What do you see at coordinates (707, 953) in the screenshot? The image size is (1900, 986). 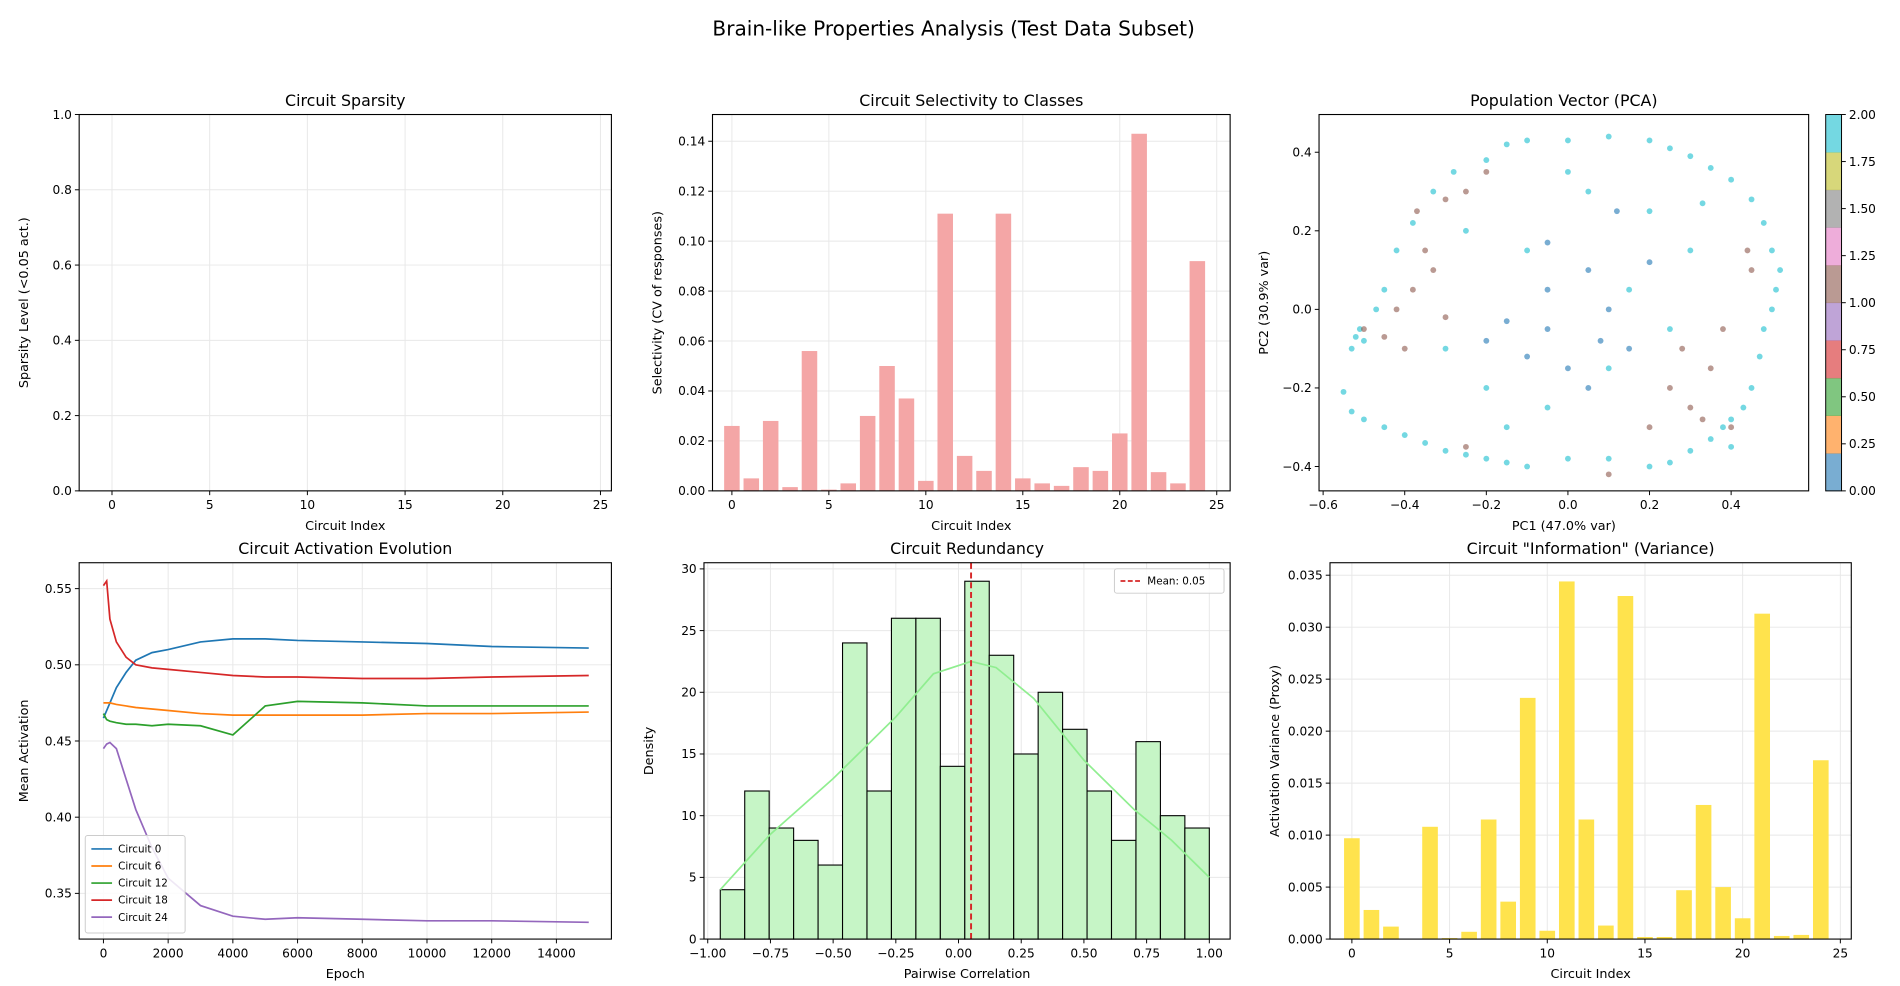 I see `x-tick-label: −1.00` at bounding box center [707, 953].